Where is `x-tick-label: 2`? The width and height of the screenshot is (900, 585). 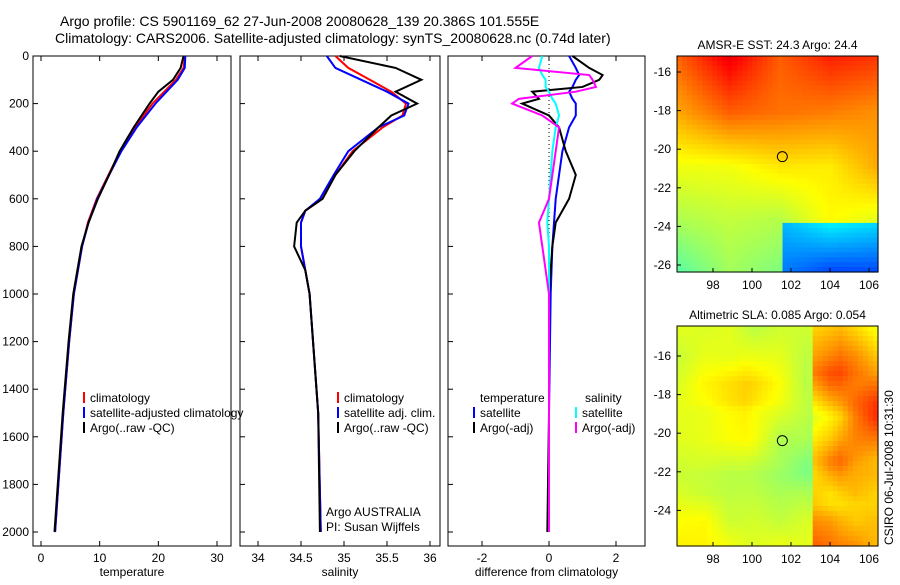
x-tick-label: 2 is located at coordinates (616, 558).